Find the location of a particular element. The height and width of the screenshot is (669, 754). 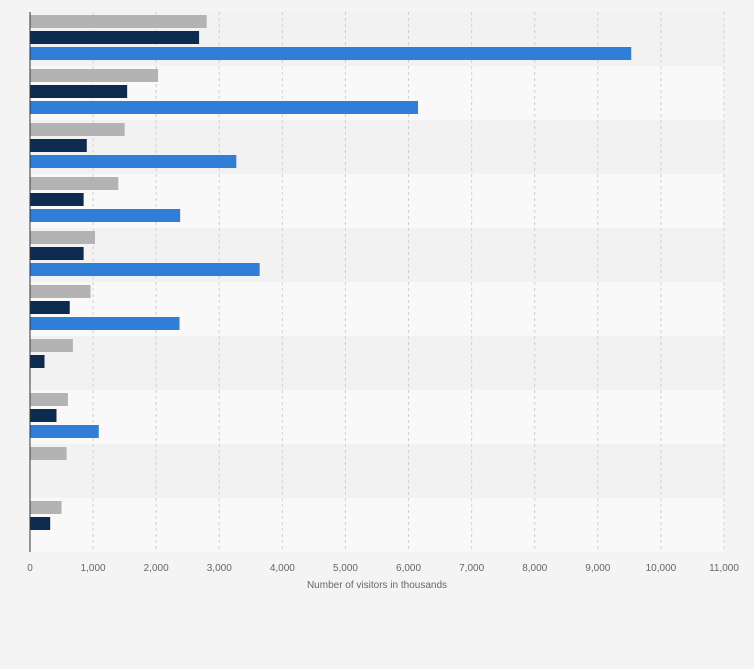

x-tick-label: 6,000 is located at coordinates (408, 568).